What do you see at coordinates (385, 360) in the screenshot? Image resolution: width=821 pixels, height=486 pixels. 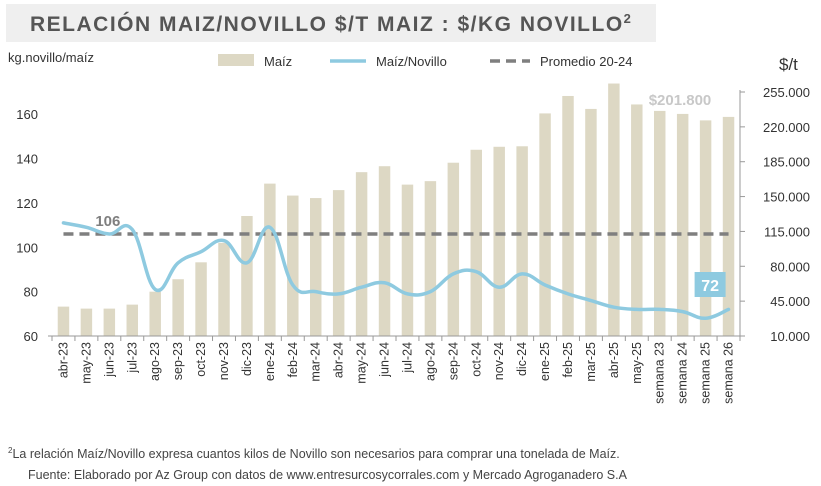 I see `x-tick-label: jun-24` at bounding box center [385, 360].